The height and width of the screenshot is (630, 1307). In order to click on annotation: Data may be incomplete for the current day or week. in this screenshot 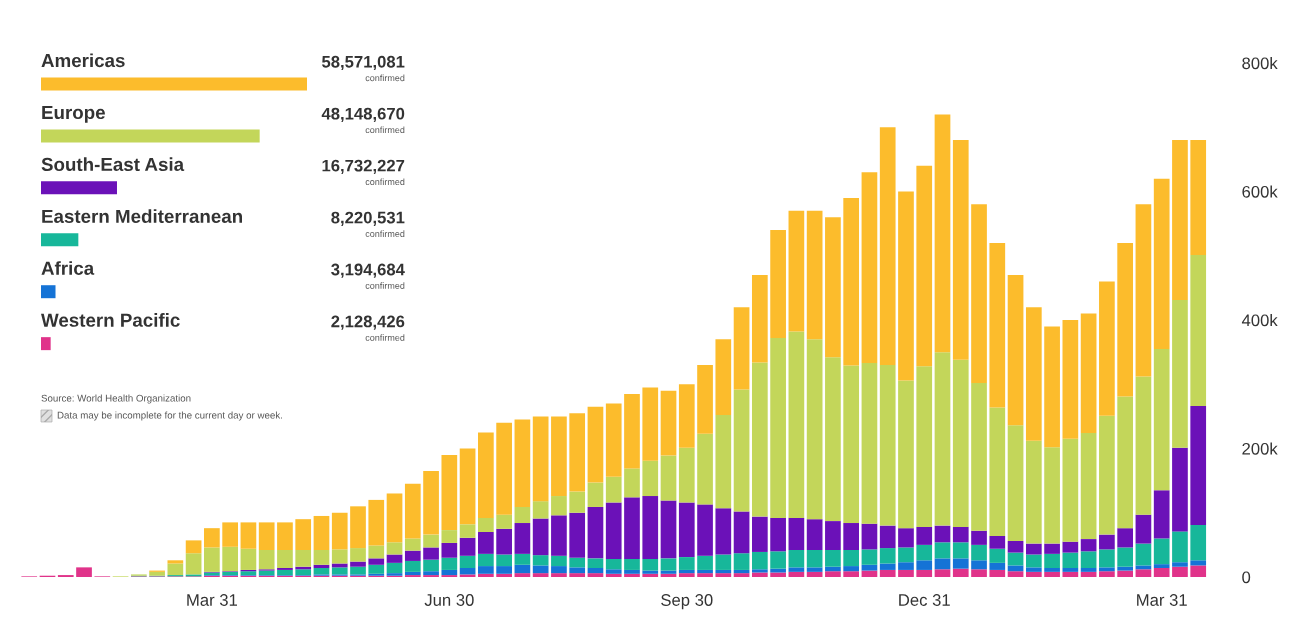, I will do `click(169, 416)`.